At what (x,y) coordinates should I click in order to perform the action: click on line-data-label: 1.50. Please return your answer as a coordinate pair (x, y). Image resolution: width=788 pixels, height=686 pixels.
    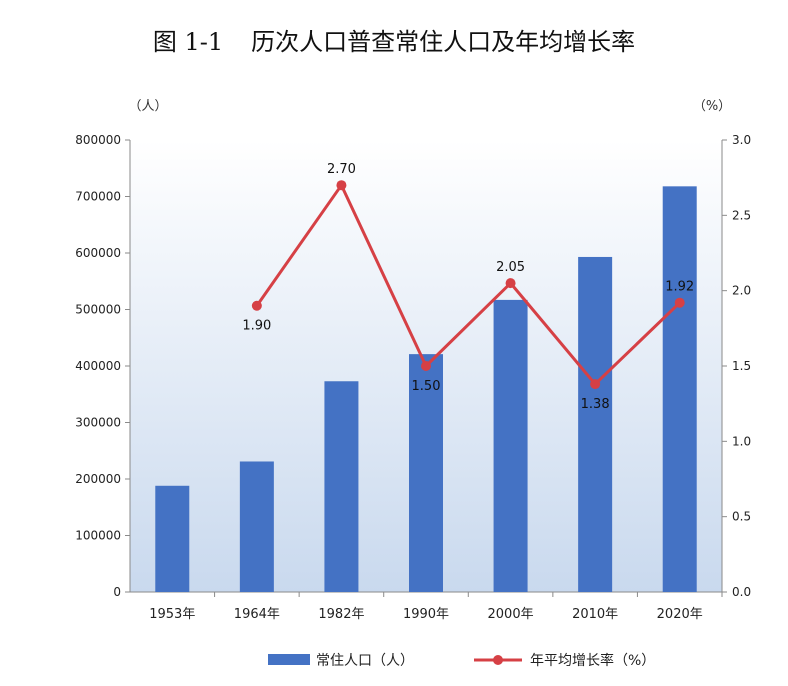
    Looking at the image, I should click on (426, 386).